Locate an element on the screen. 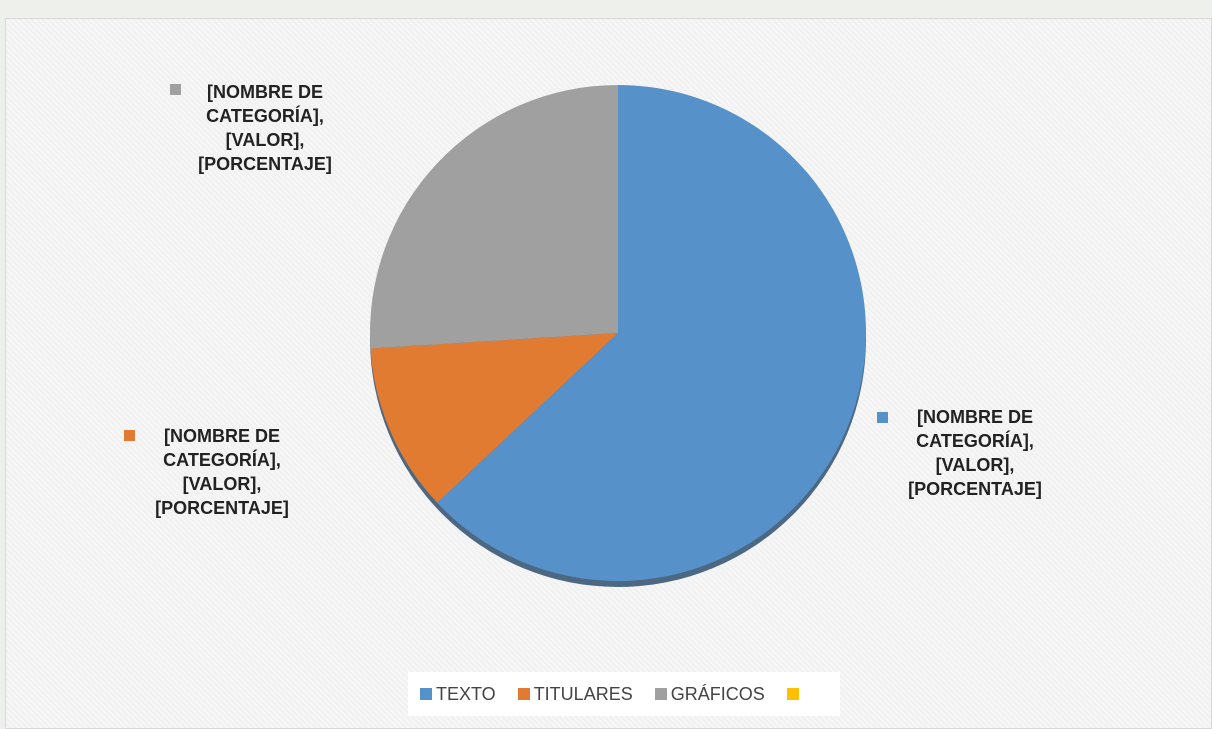 The height and width of the screenshot is (729, 1212). legend-label: GRÁFICOS is located at coordinates (717, 694).